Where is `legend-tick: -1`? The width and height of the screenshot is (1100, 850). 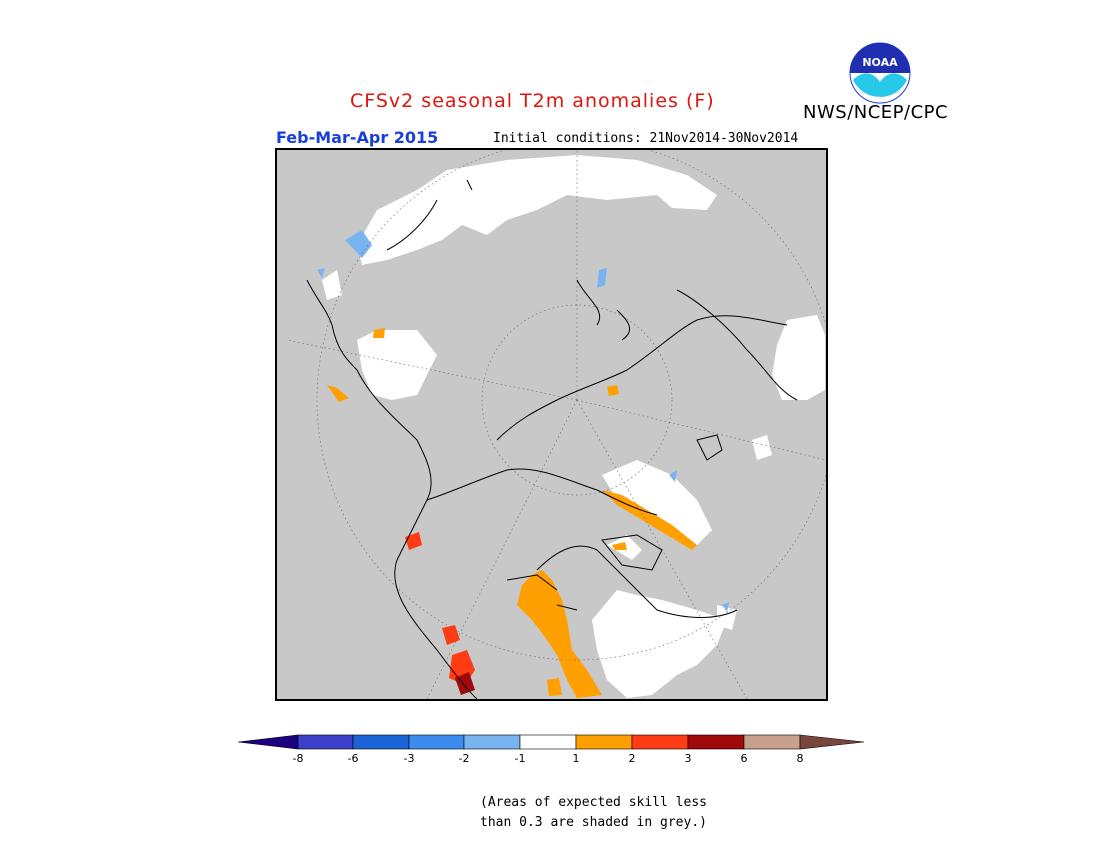
legend-tick: -1 is located at coordinates (520, 758).